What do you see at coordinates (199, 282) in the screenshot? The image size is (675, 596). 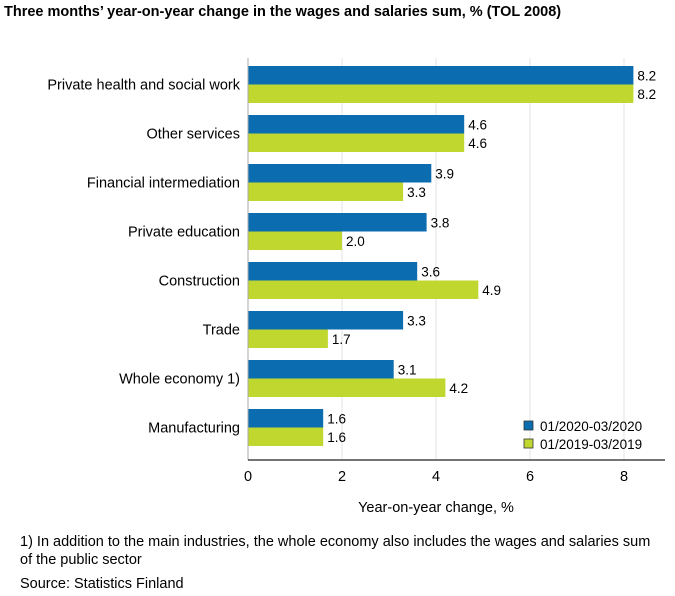 I see `category-label: Construction` at bounding box center [199, 282].